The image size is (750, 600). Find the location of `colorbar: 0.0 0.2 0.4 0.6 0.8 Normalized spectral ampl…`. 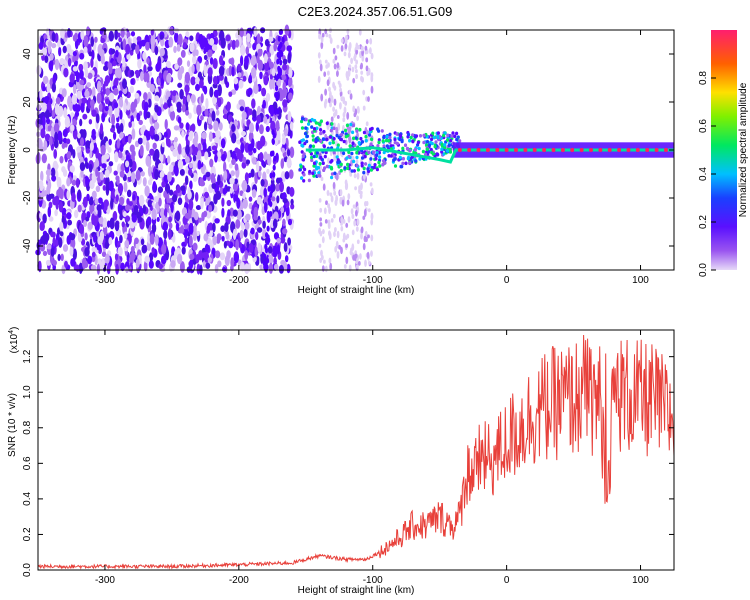

colorbar: 0.0 0.2 0.4 0.6 0.8 Normalized spectral ampl… is located at coordinates (723, 153).